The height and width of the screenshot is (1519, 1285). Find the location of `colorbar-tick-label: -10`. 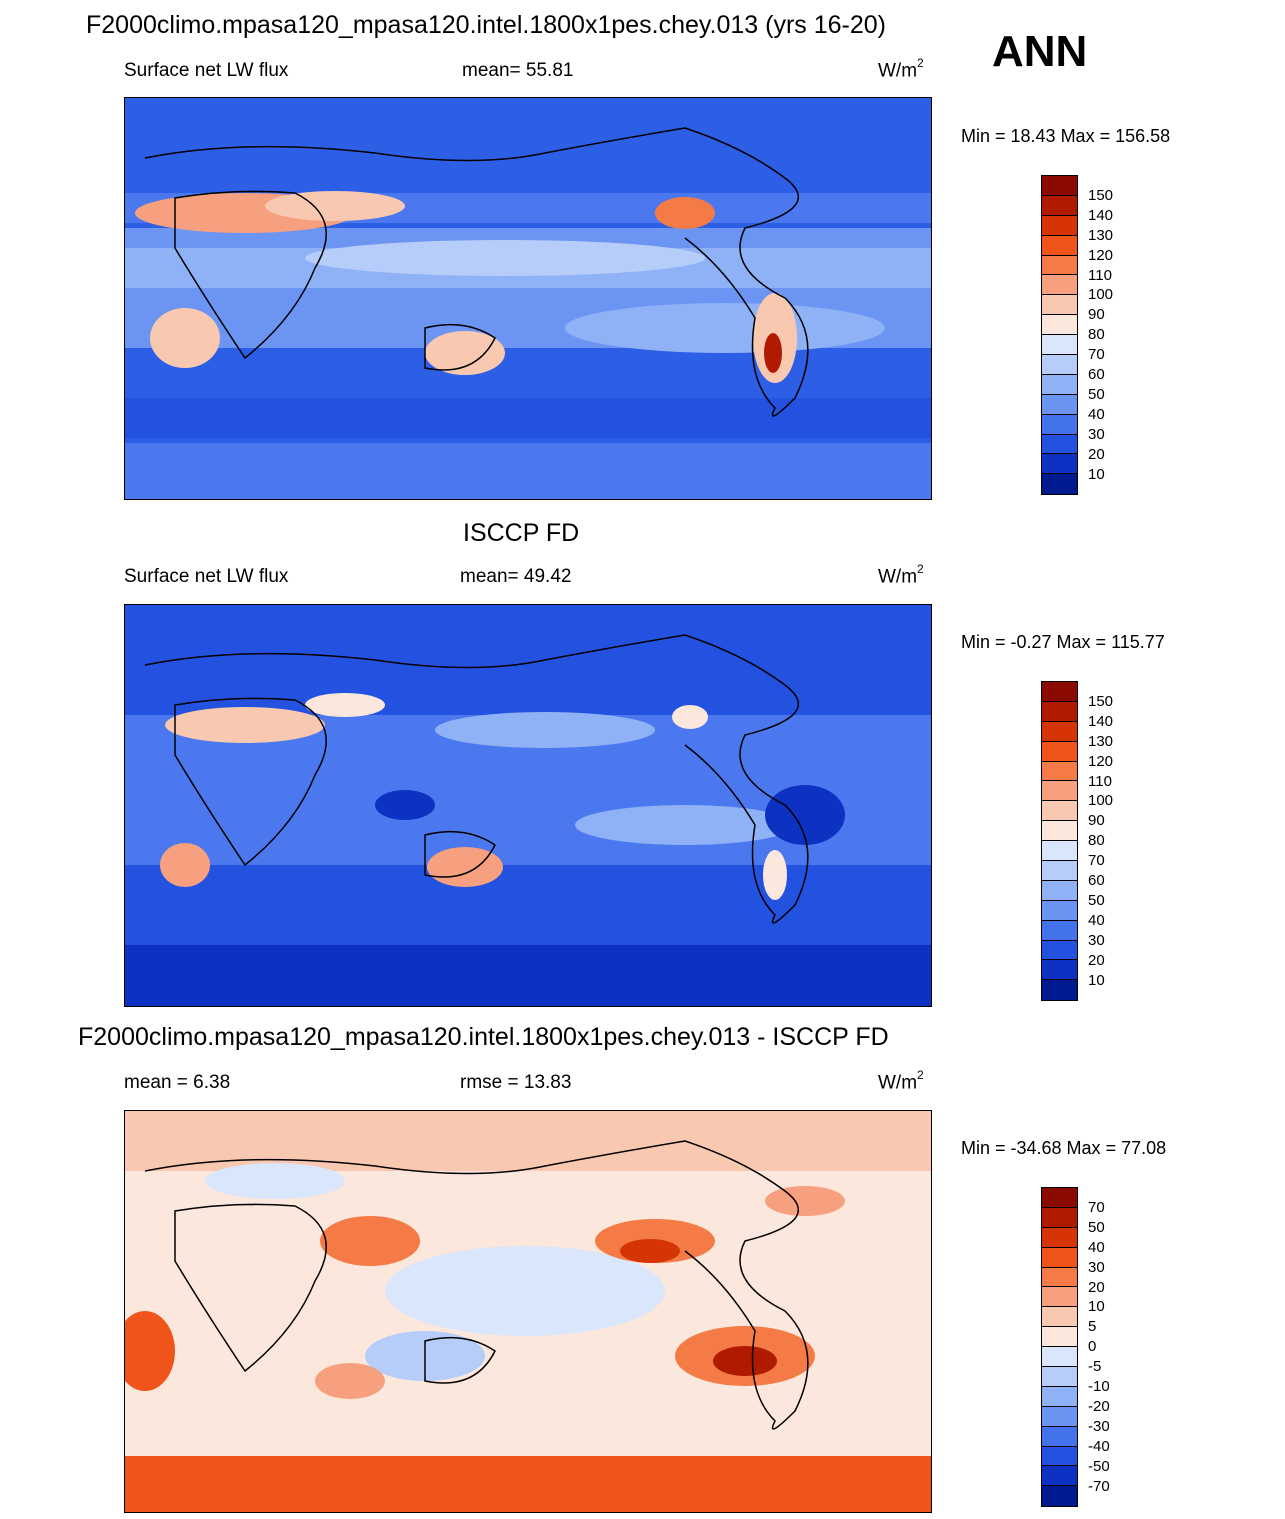

colorbar-tick-label: -10 is located at coordinates (1099, 1386).